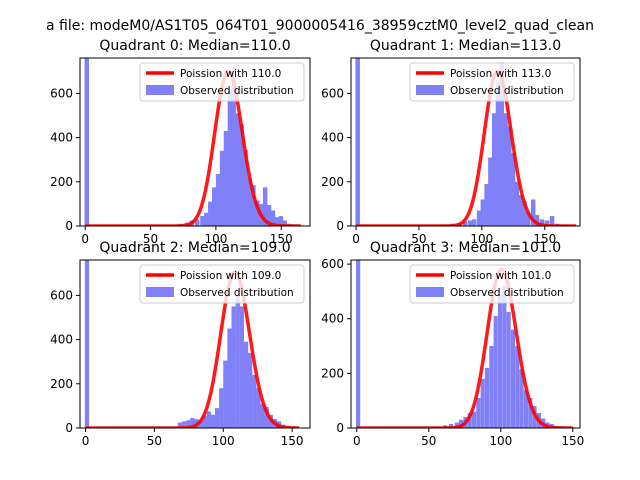 The image size is (640, 480). I want to click on legend-label: Poission with 113.0, so click(500, 74).